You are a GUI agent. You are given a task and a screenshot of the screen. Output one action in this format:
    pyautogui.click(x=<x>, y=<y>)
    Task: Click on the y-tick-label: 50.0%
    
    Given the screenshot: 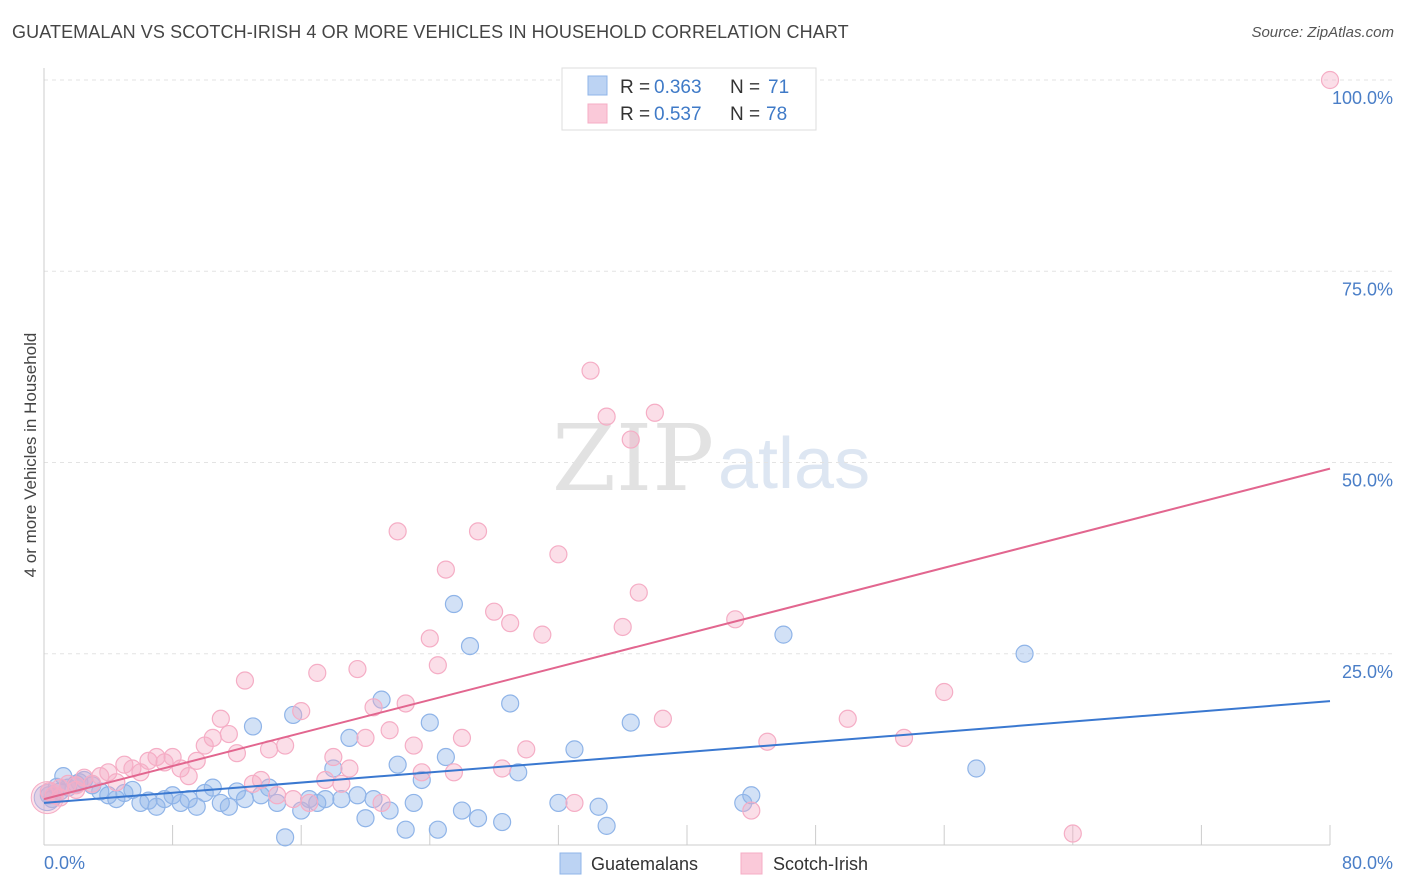 What is the action you would take?
    pyautogui.click(x=1367, y=481)
    